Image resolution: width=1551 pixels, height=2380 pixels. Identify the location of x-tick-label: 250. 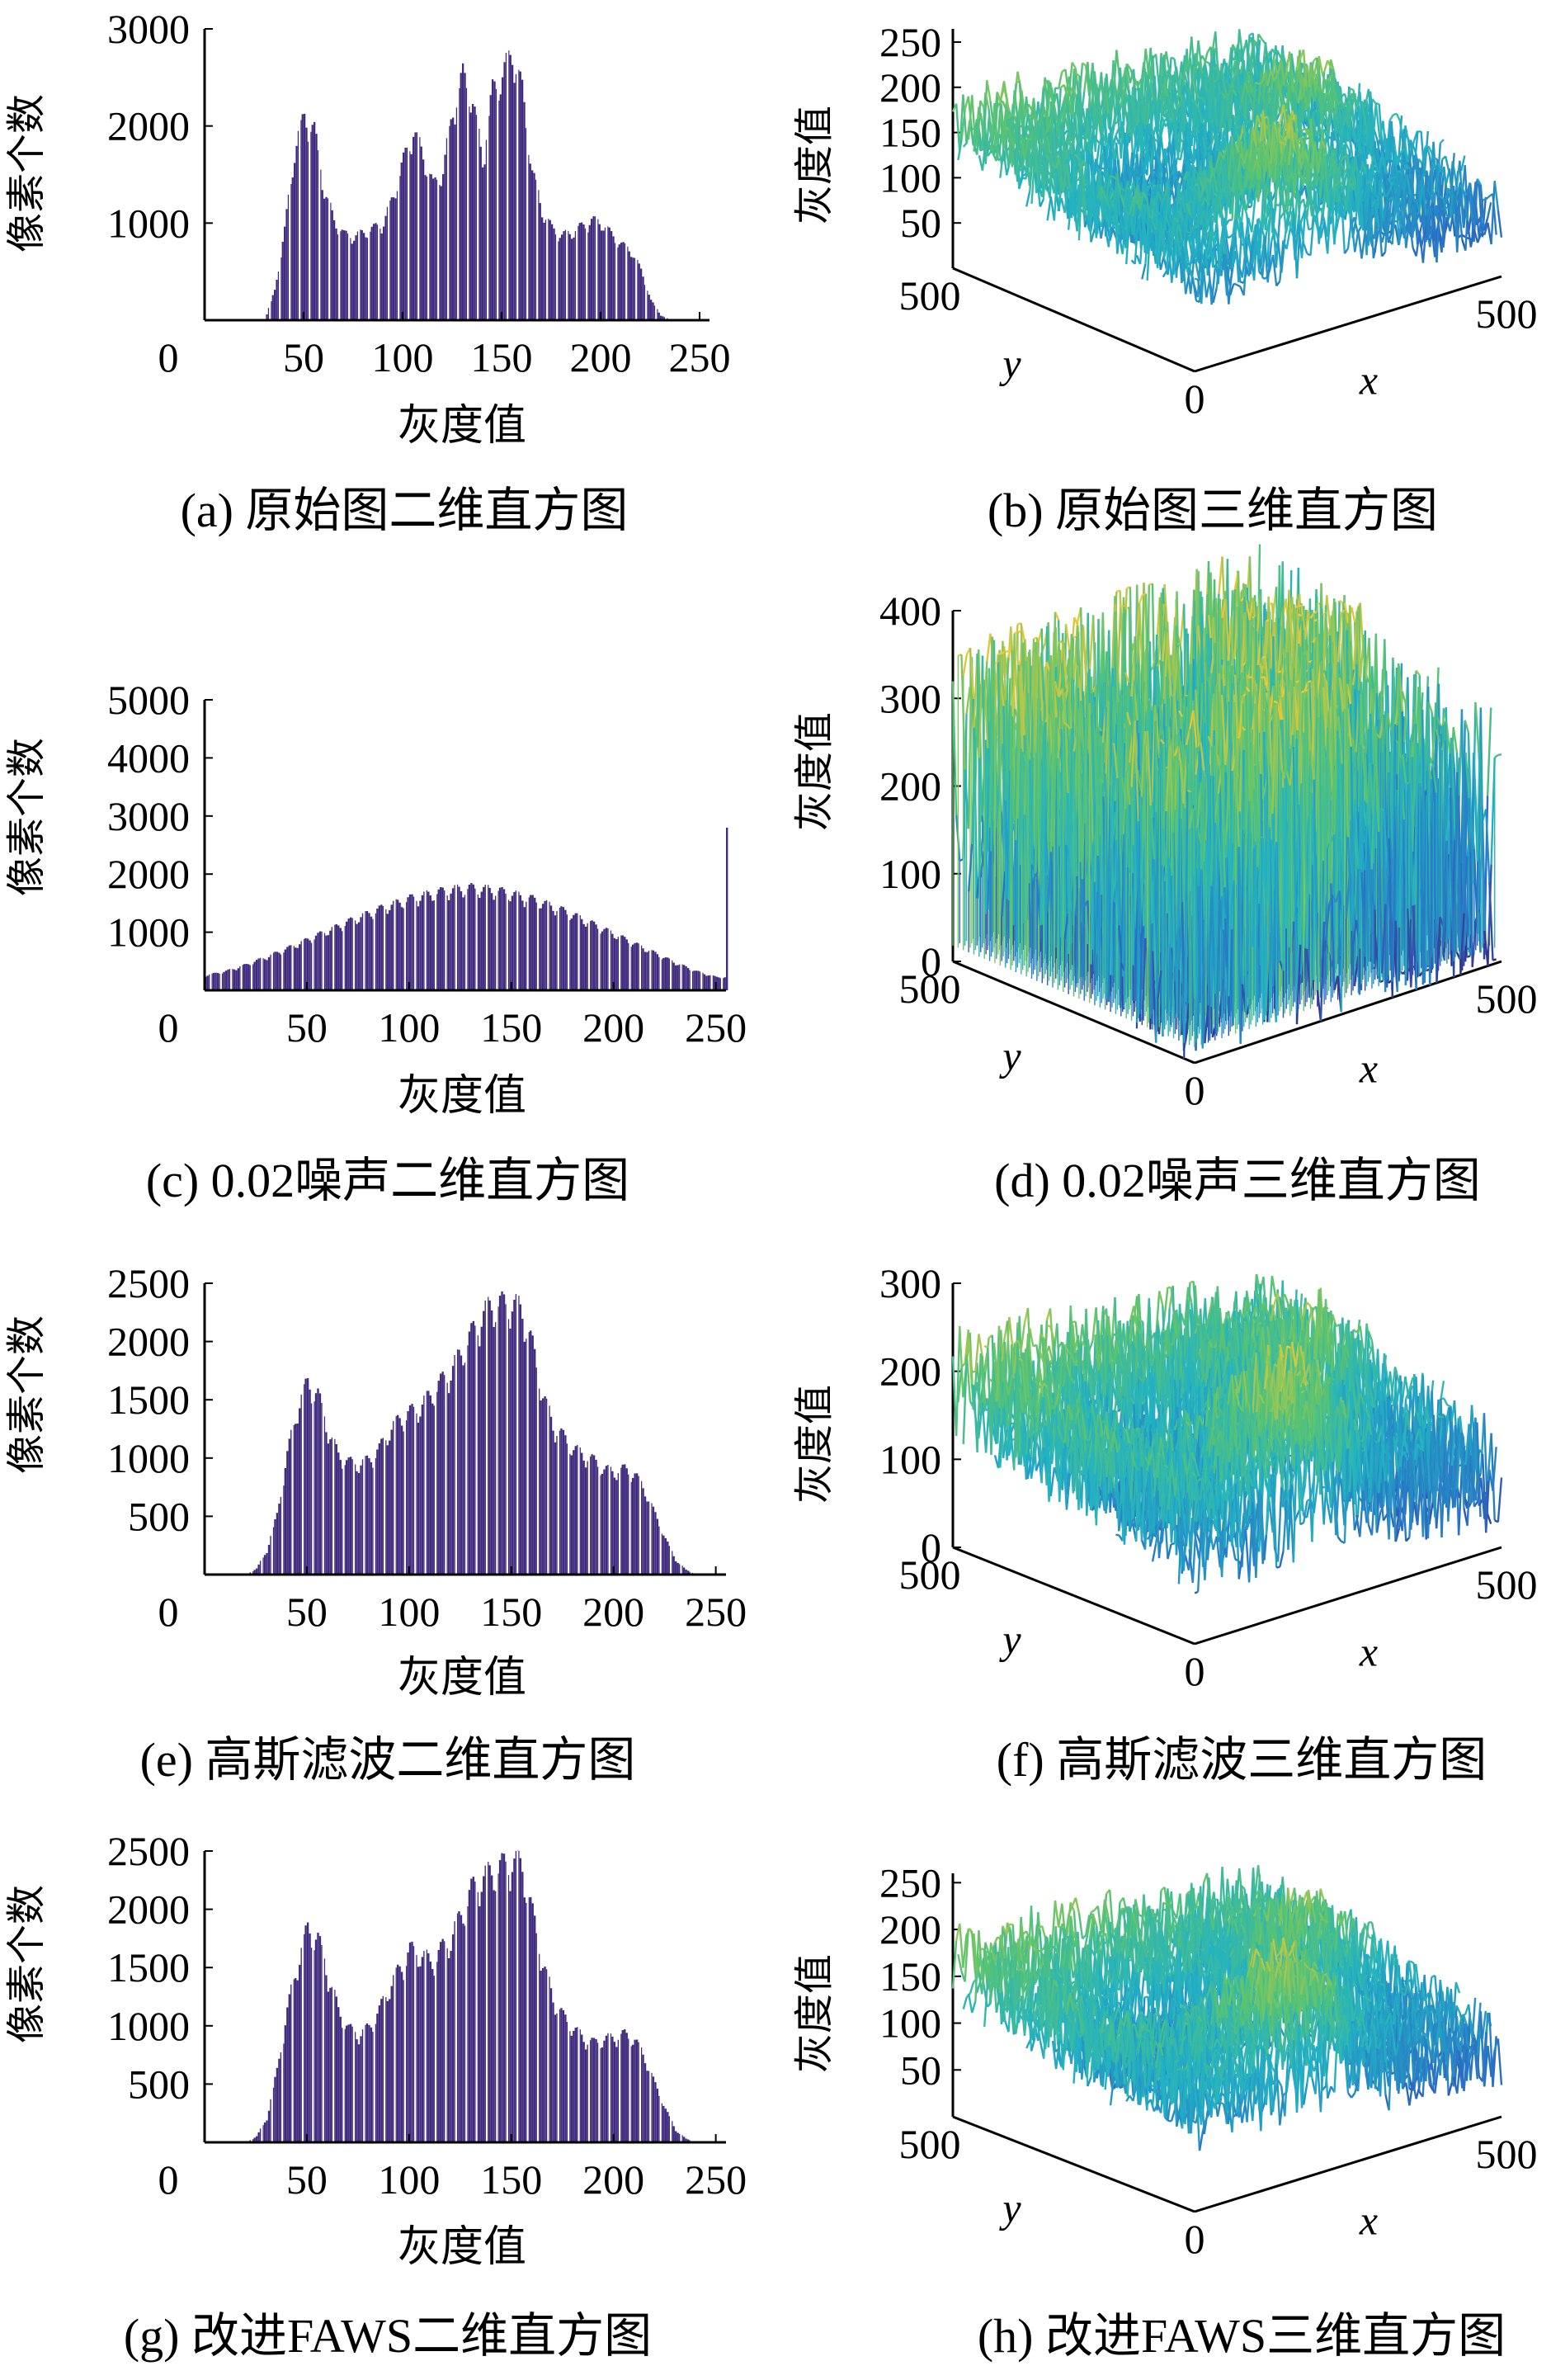
(716, 1027).